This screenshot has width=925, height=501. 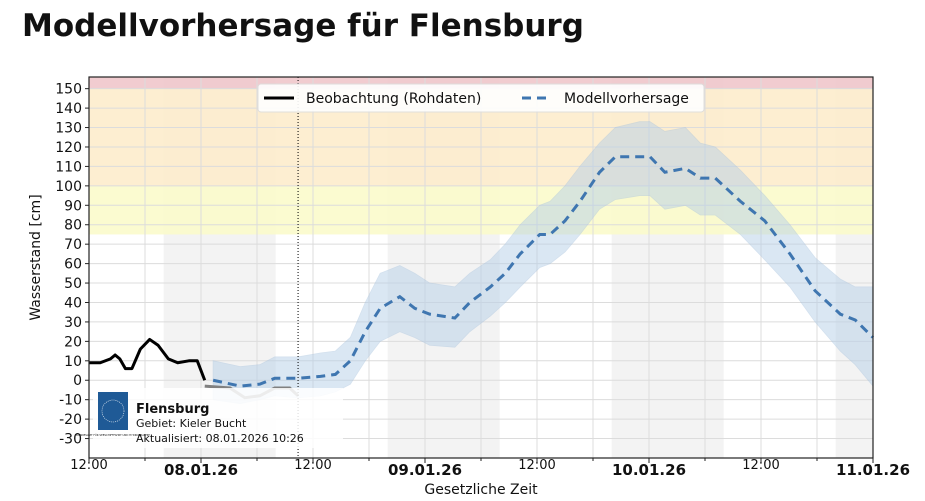 What do you see at coordinates (393, 99) in the screenshot?
I see `legend-observation-label: Beobachtung (Rohdaten)` at bounding box center [393, 99].